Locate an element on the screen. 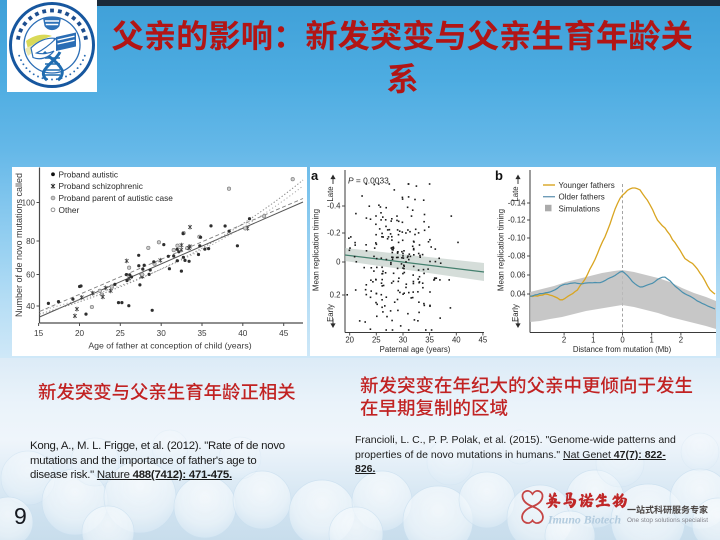 Image resolution: width=720 pixels, height=540 pixels. svg-text: P = 0.0033 is located at coordinates (368, 181).